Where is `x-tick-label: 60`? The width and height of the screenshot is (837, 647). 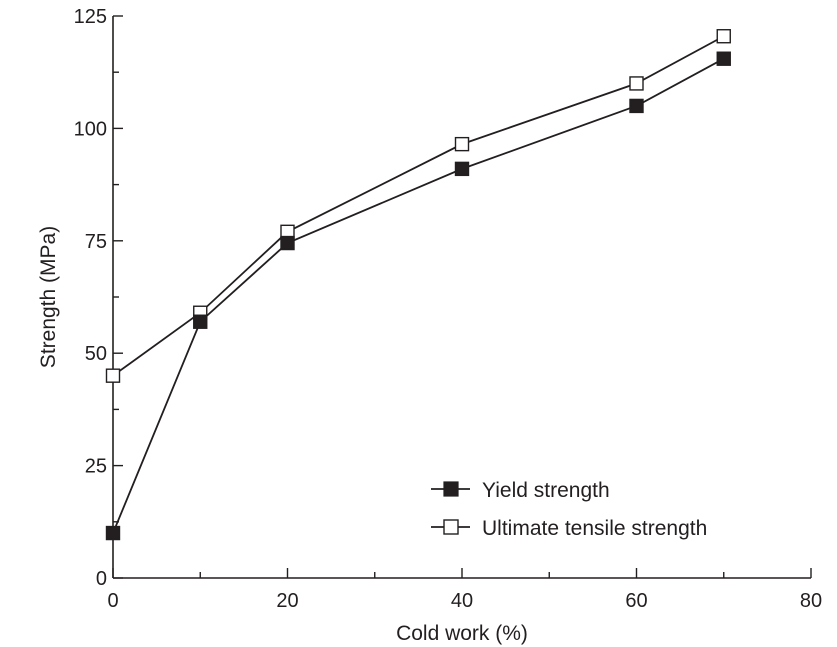 x-tick-label: 60 is located at coordinates (636, 601).